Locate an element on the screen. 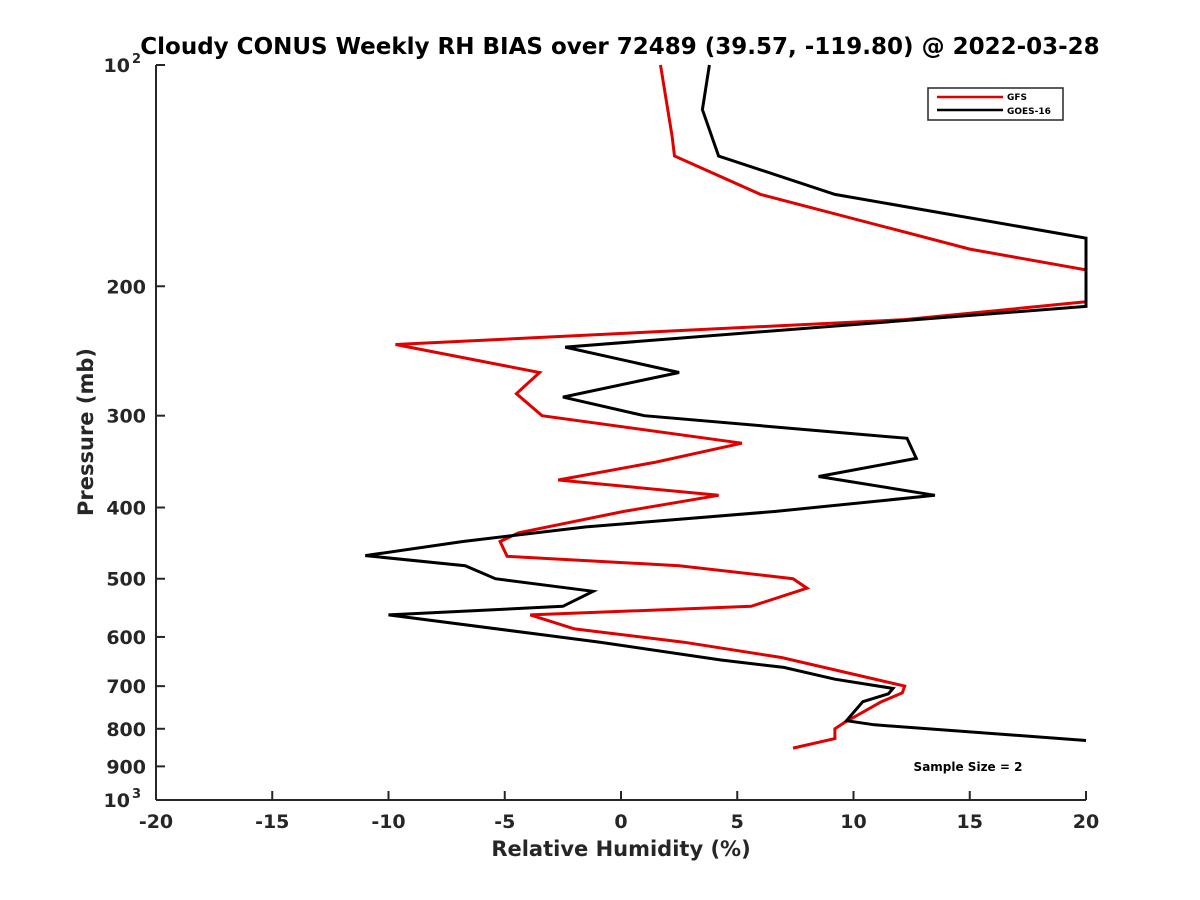 The width and height of the screenshot is (1200, 900). y-tick-label: 300 is located at coordinates (126, 417).